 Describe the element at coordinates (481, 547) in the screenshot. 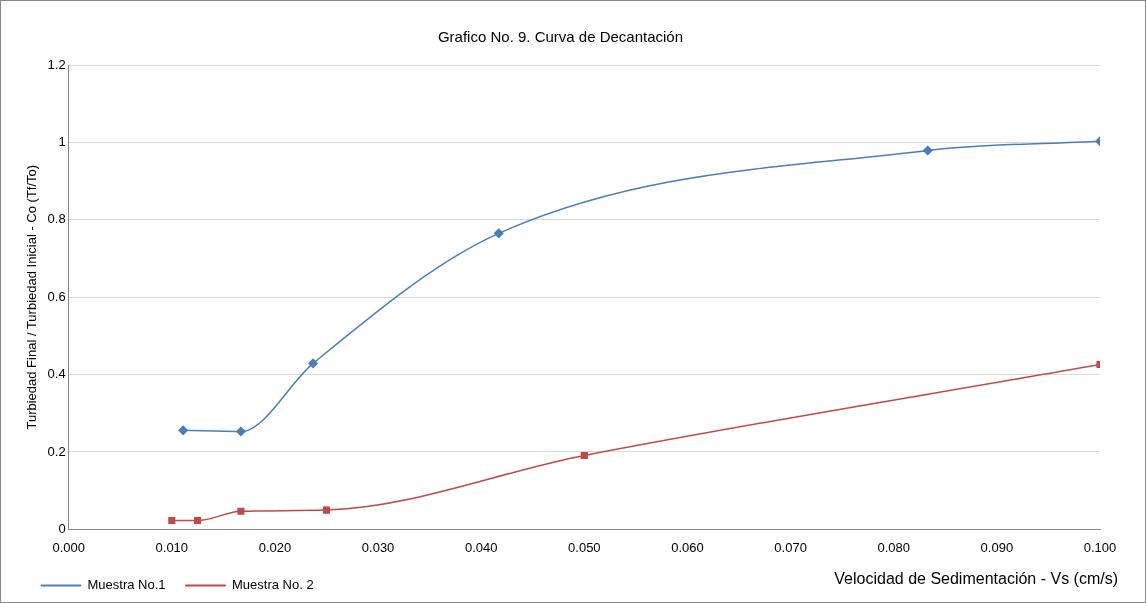

I see `x-tick-label: 0.040` at that location.